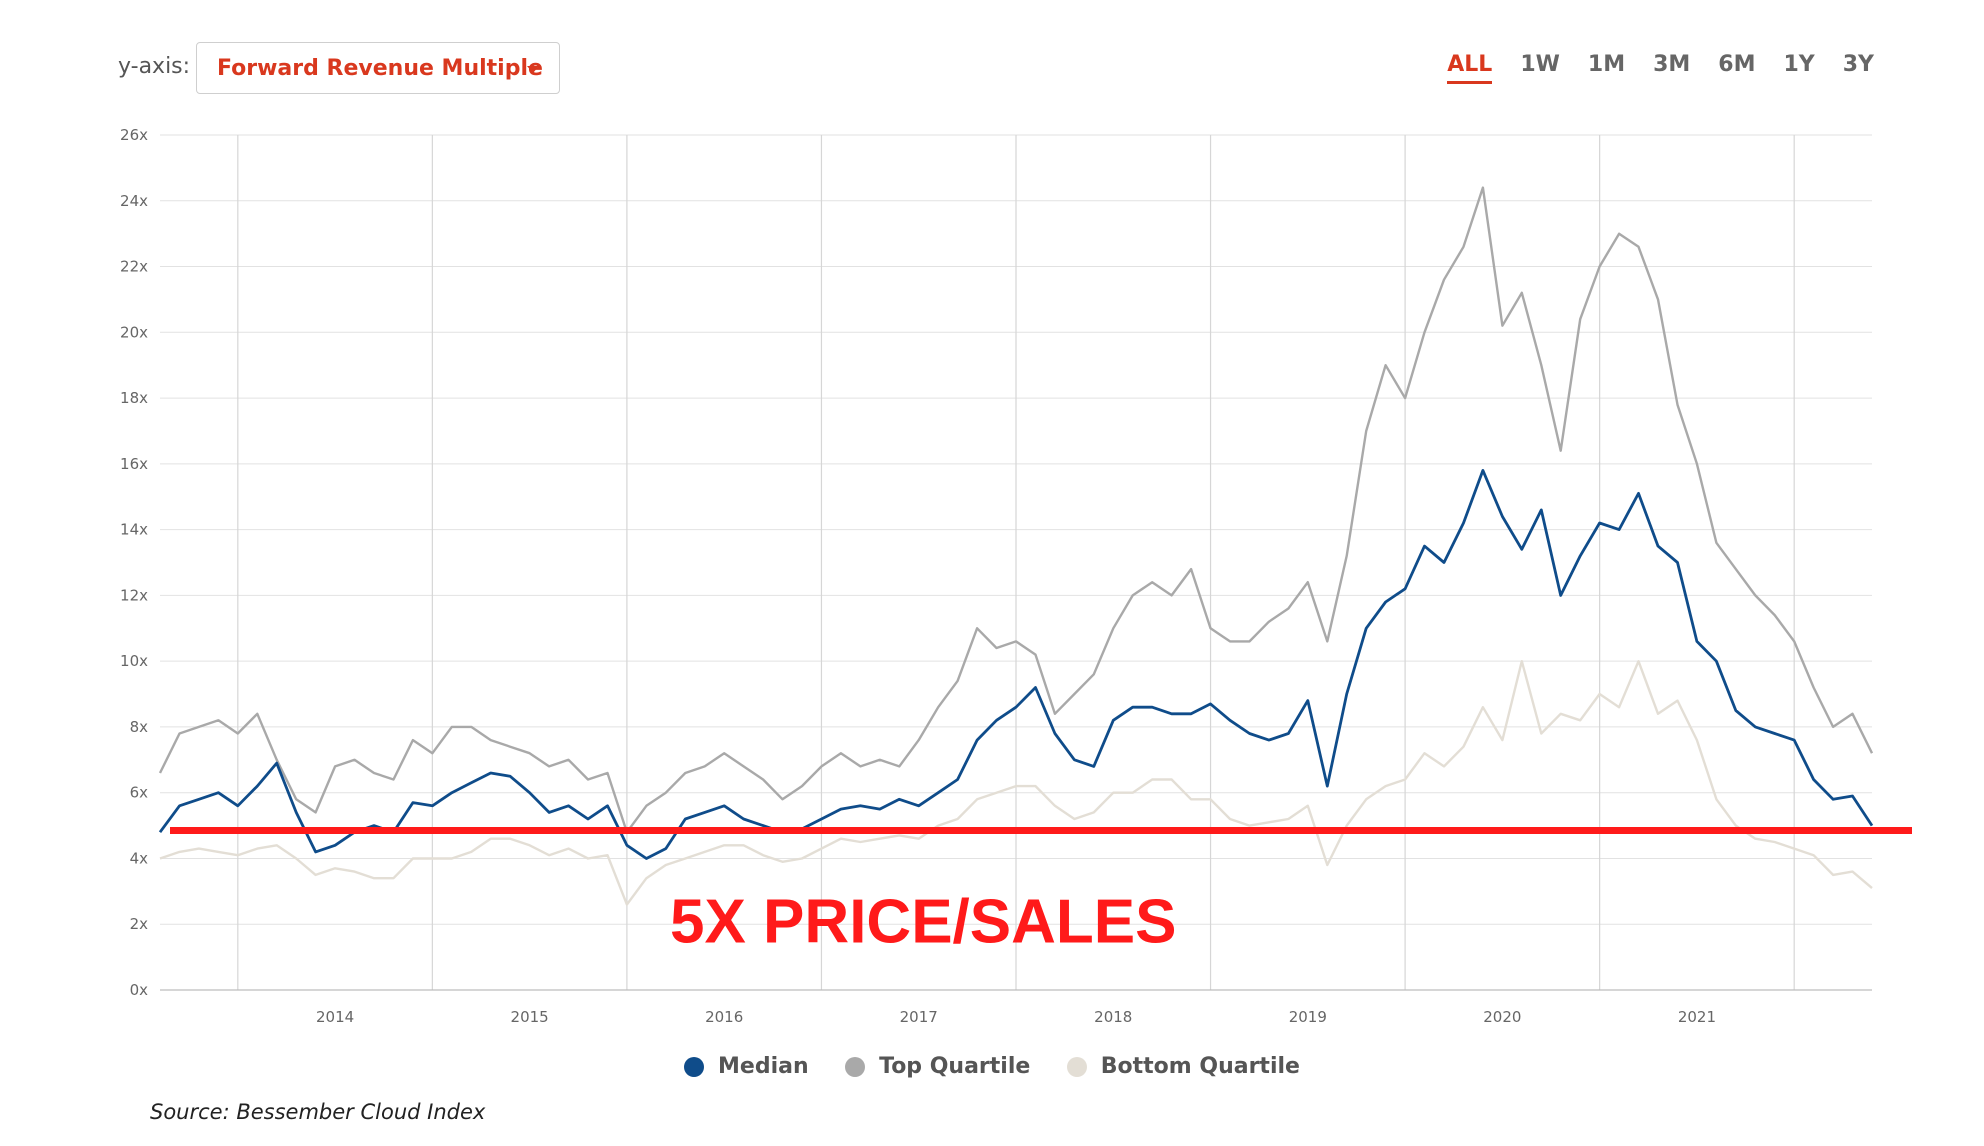 The image size is (1984, 1146). Describe the element at coordinates (855, 1066) in the screenshot. I see `legend-dot-top-quartile` at that location.